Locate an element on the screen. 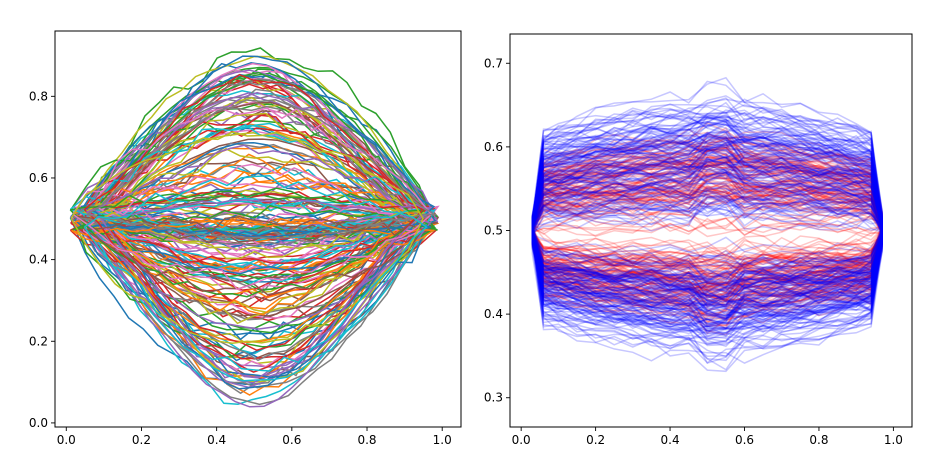 The width and height of the screenshot is (944, 471). y-tick-label: 0.6 is located at coordinates (493, 147).